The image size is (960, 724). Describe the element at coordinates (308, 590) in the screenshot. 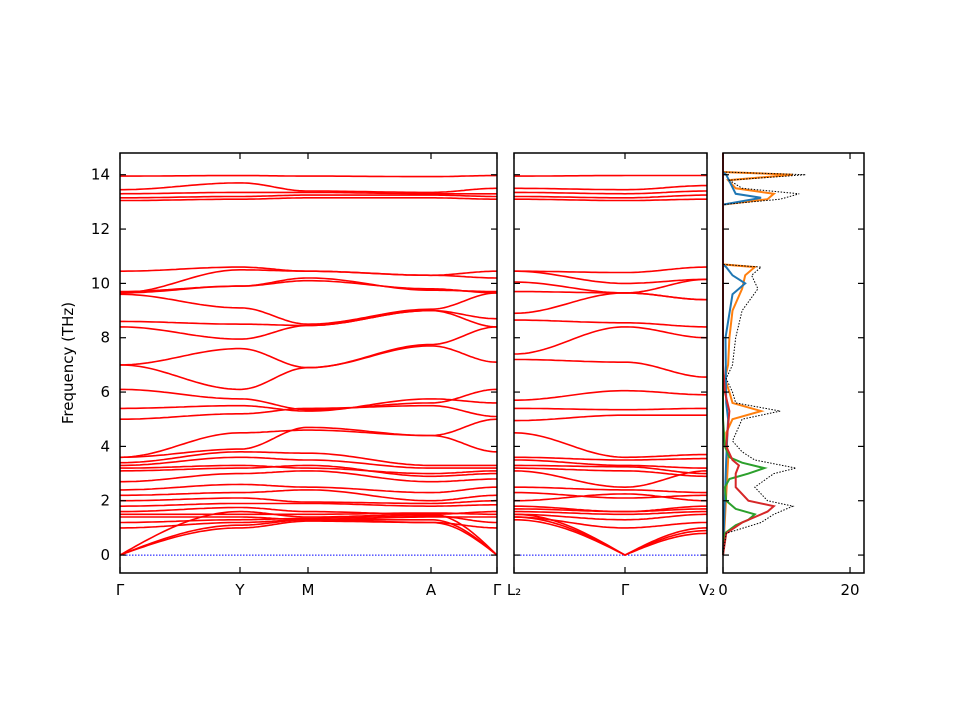

I see `kpoint-tick-label: M` at that location.